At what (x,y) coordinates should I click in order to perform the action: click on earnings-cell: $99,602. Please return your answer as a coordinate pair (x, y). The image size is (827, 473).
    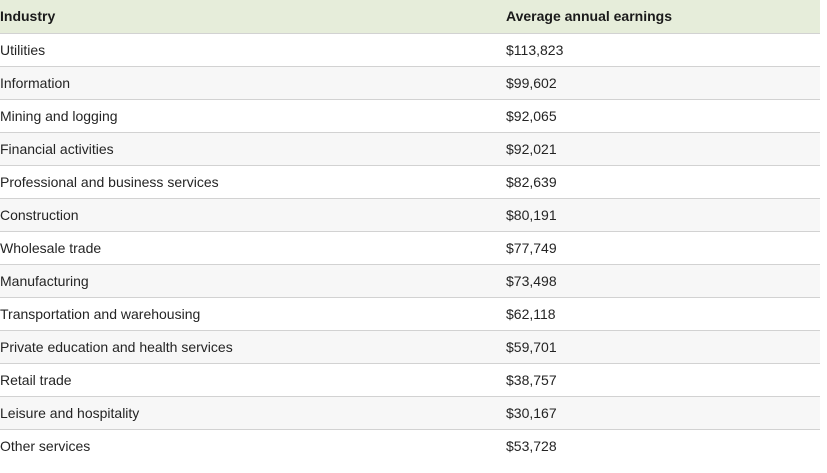
    Looking at the image, I should click on (663, 82).